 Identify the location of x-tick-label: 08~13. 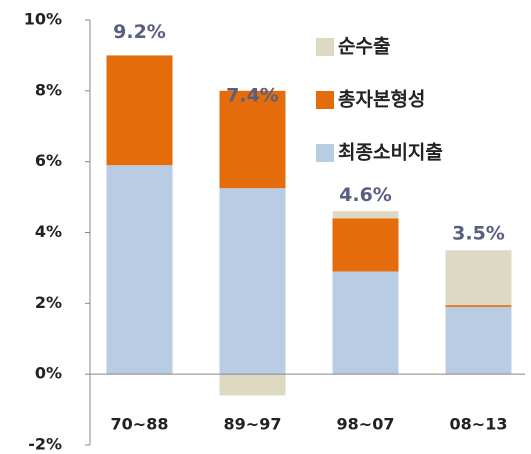
(479, 424).